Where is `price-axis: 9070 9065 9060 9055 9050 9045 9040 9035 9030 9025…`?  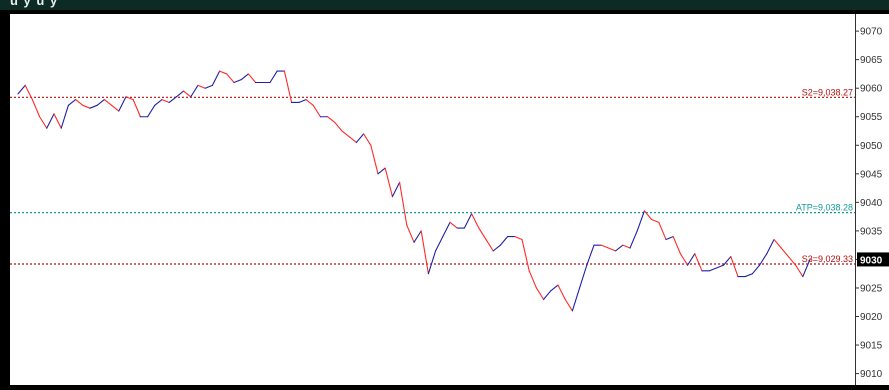
price-axis: 9070 9065 9060 9055 9050 9045 9040 9035 9030 9025… is located at coordinates (872, 199).